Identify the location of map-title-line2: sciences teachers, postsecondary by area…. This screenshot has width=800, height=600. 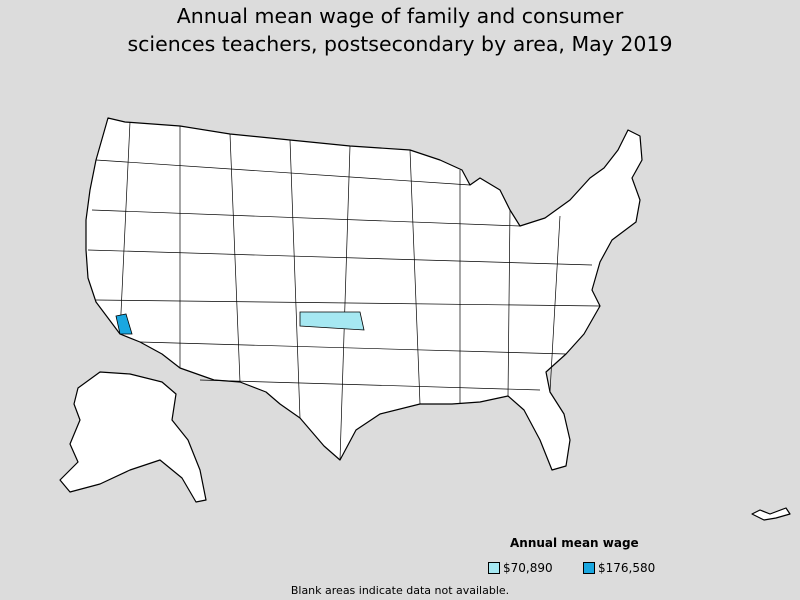
(400, 44).